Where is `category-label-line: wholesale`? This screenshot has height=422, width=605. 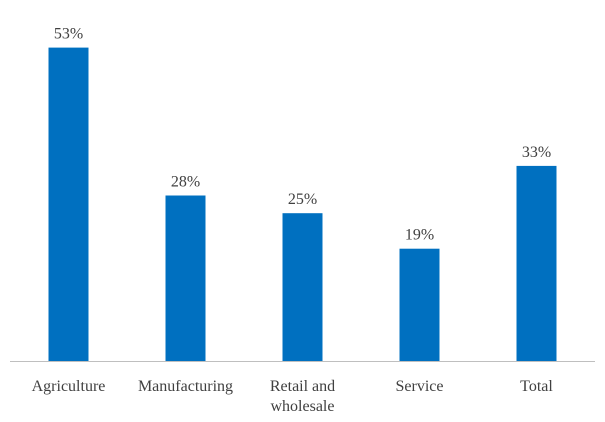 category-label-line: wholesale is located at coordinates (303, 406).